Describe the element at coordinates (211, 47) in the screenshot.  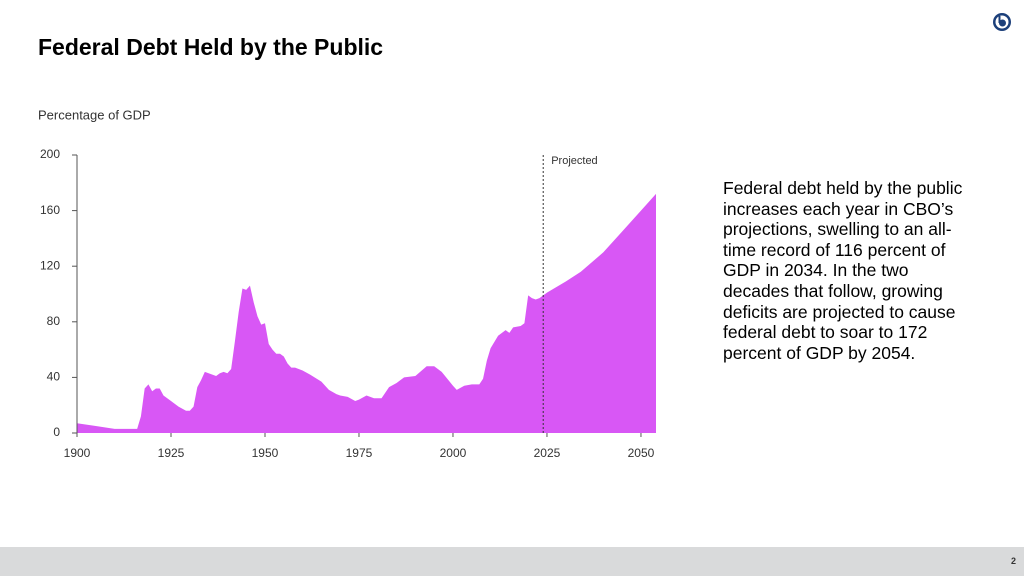
I see `slide-title: Federal Debt Held by the Public` at that location.